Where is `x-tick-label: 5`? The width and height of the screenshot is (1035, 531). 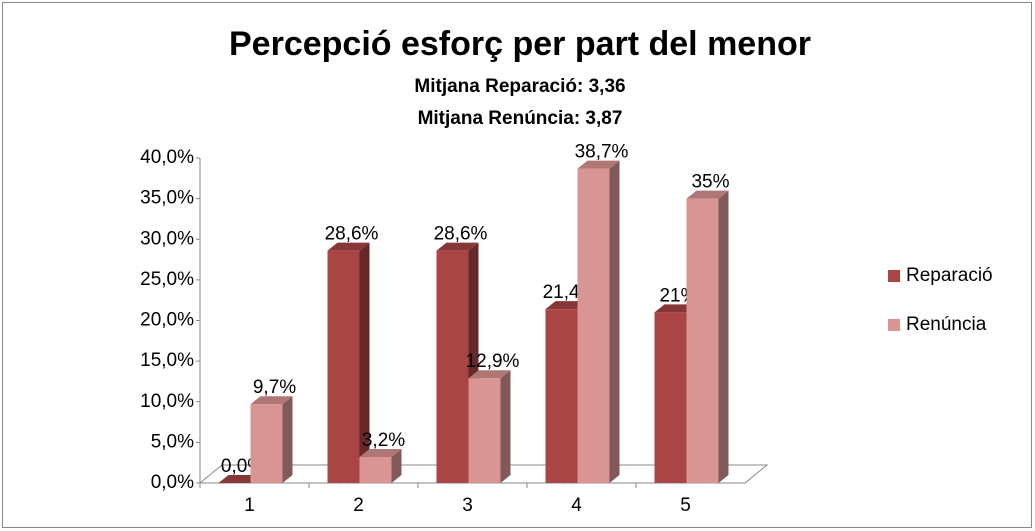
x-tick-label: 5 is located at coordinates (685, 505).